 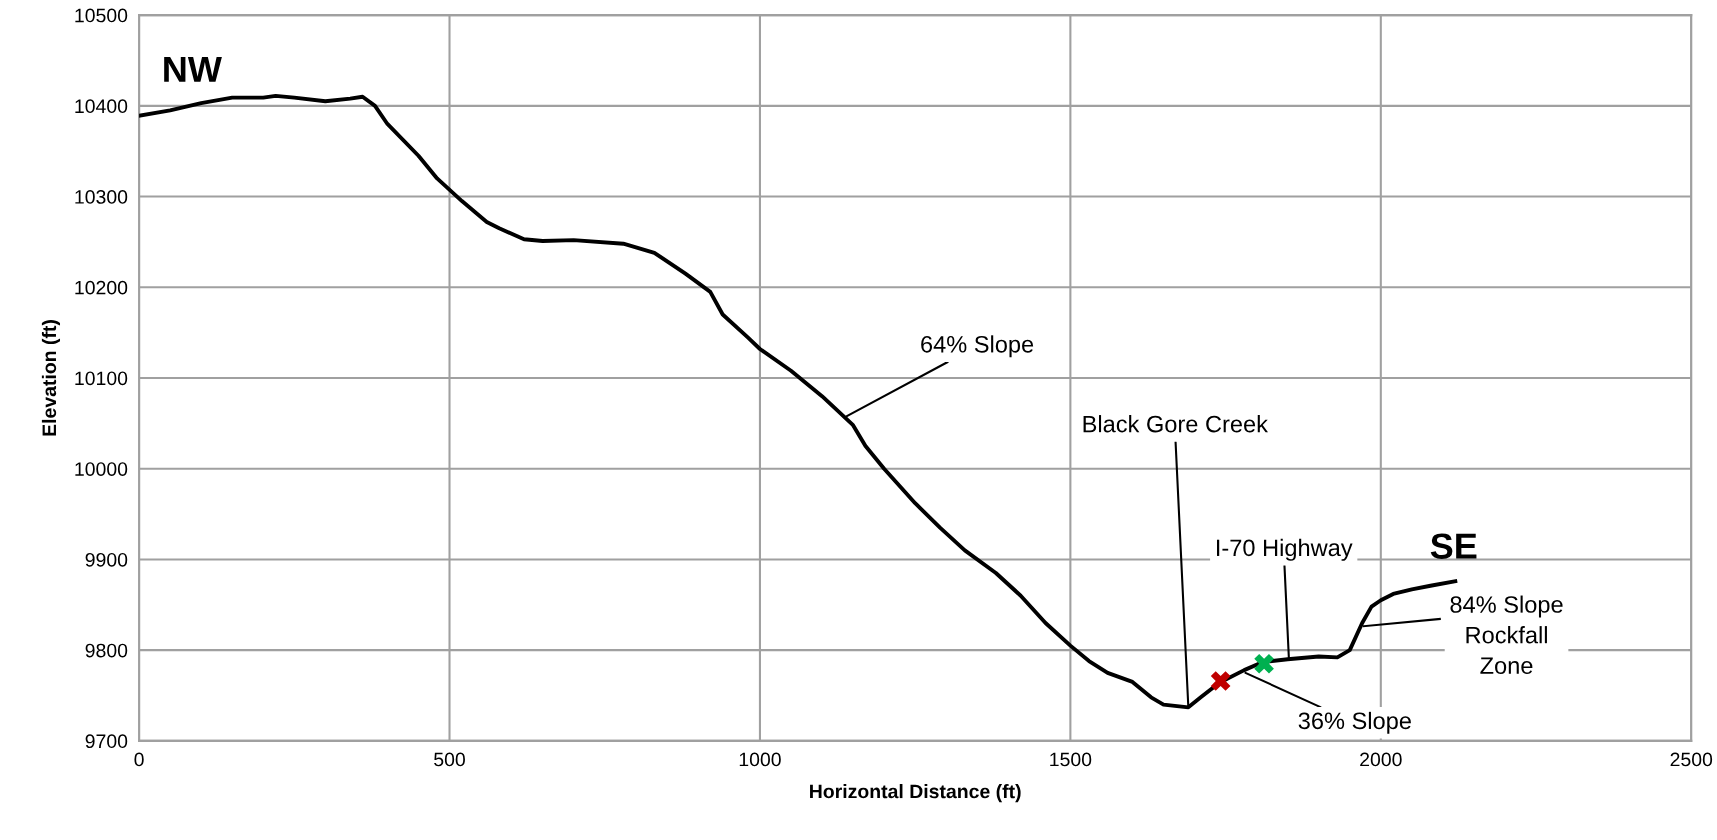 What do you see at coordinates (760, 759) in the screenshot?
I see `x-tick-label: 1000` at bounding box center [760, 759].